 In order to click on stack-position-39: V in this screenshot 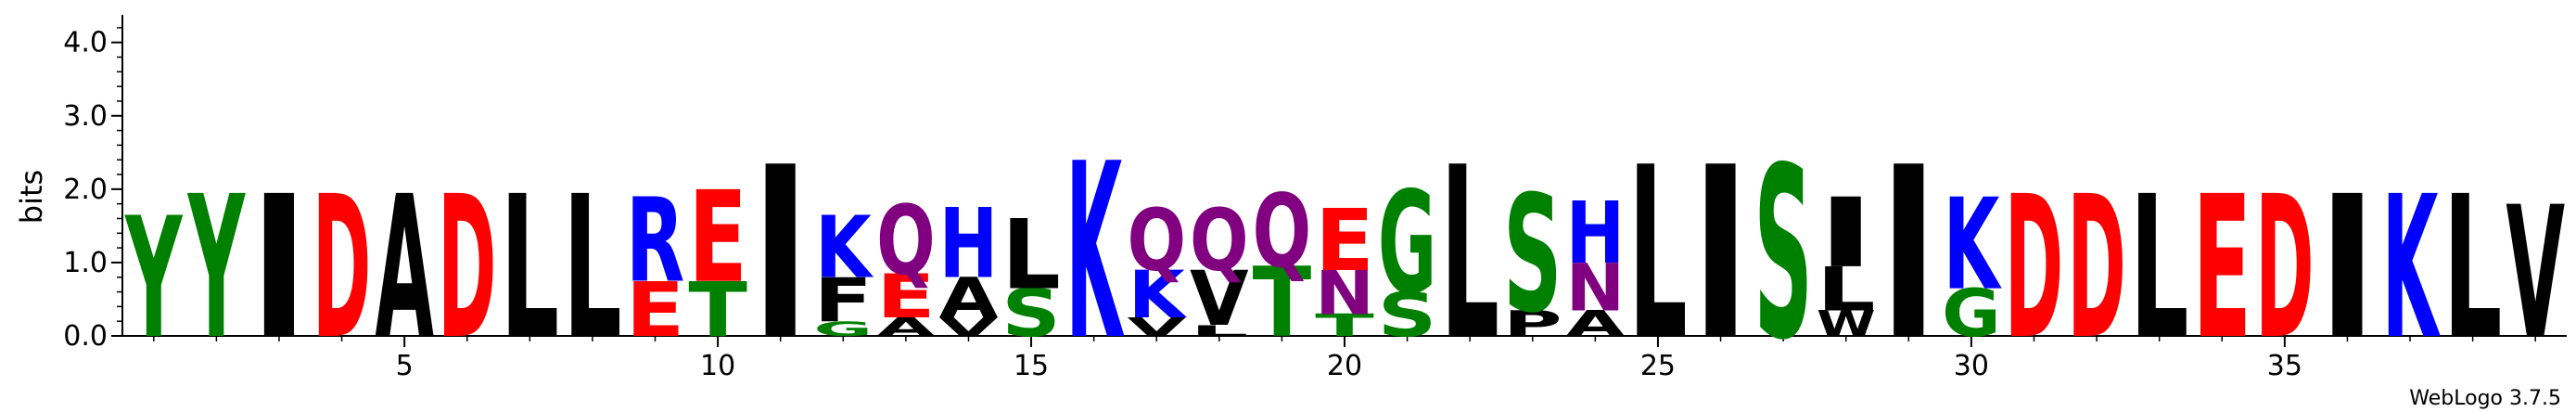, I will do `click(2535, 274)`.